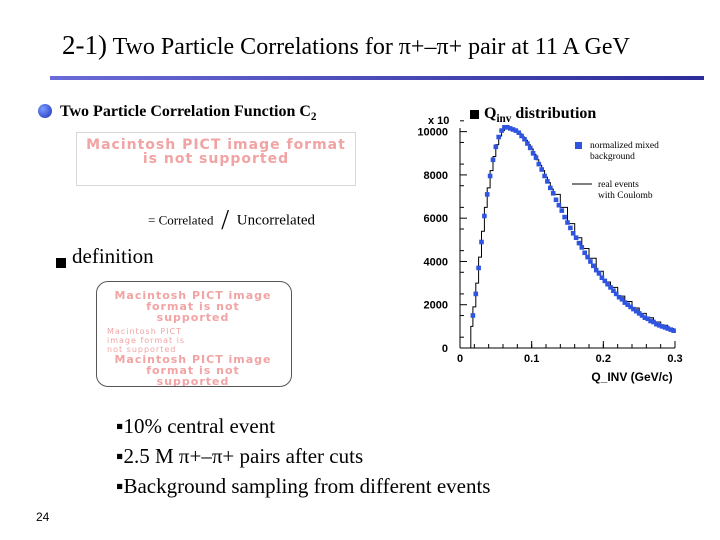  What do you see at coordinates (225, 220) in the screenshot?
I see `equation-slash: /` at bounding box center [225, 220].